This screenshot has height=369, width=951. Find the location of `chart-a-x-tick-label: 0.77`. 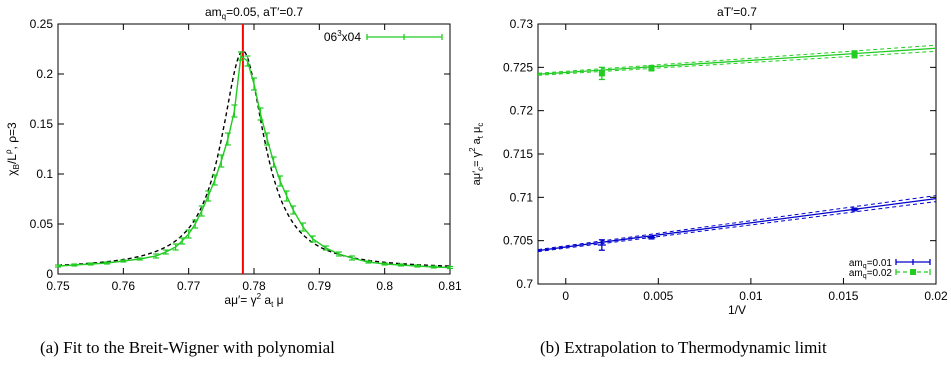

chart-a-x-tick-label: 0.77 is located at coordinates (189, 286).